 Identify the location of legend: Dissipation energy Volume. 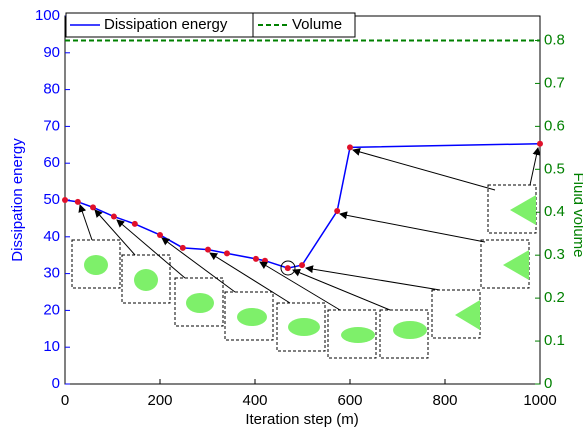
(210, 25).